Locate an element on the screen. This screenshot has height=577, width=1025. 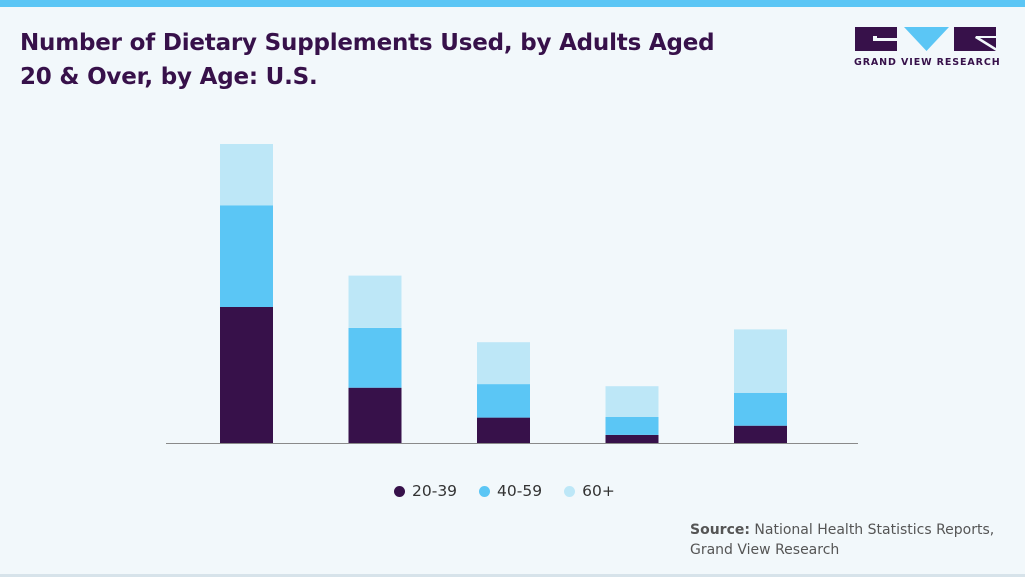
bottom-rule is located at coordinates (512, 575).